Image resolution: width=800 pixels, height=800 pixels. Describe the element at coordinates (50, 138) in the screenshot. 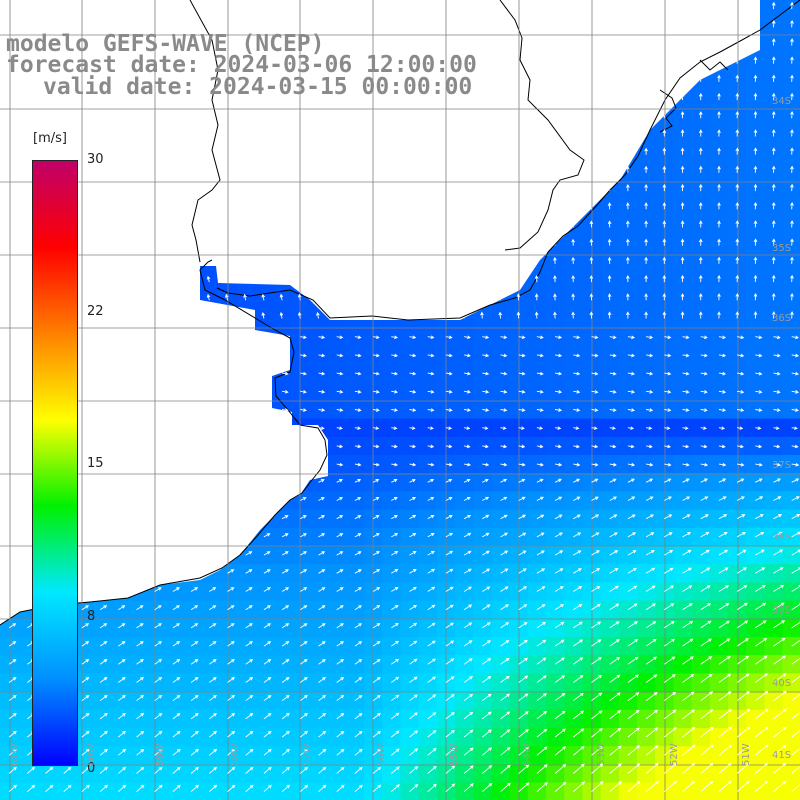

I see `colorbar-unit: [m/s]` at that location.